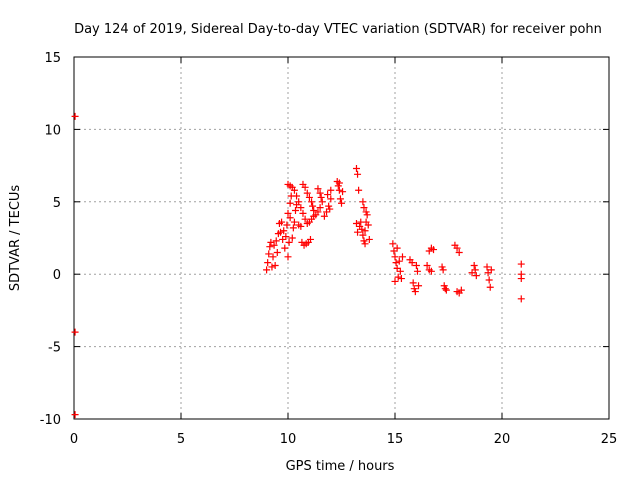 The height and width of the screenshot is (480, 640). What do you see at coordinates (50, 420) in the screenshot?
I see `y-tick-label: -10` at bounding box center [50, 420].